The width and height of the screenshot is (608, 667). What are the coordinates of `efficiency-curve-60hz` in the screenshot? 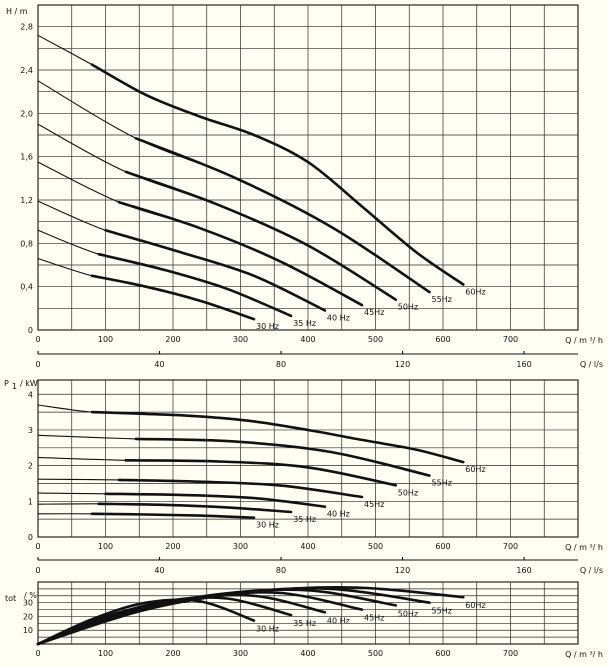 It's located at (250, 615).